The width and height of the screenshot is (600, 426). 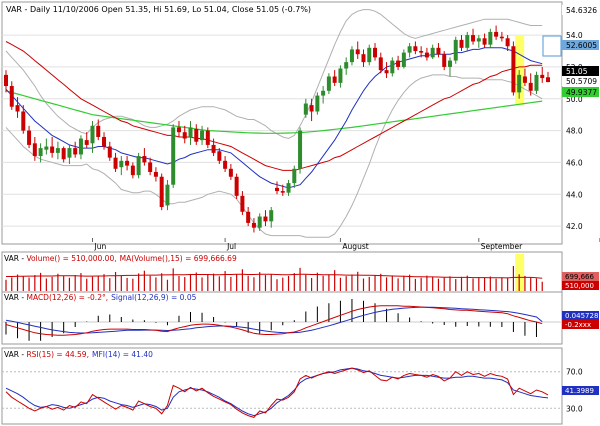 What do you see at coordinates (578, 325) in the screenshot?
I see `macd-tag-macd: -0.2xxx` at bounding box center [578, 325].